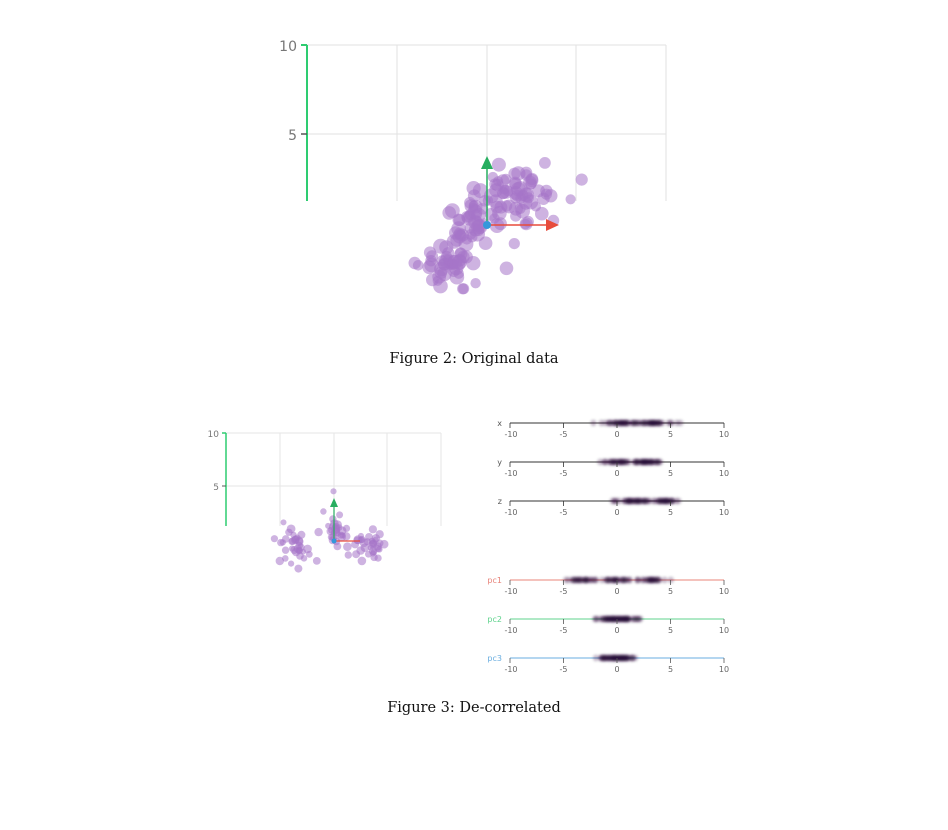 The height and width of the screenshot is (830, 948). What do you see at coordinates (494, 619) in the screenshot?
I see `strip-label-pc2: pc2` at bounding box center [494, 619].